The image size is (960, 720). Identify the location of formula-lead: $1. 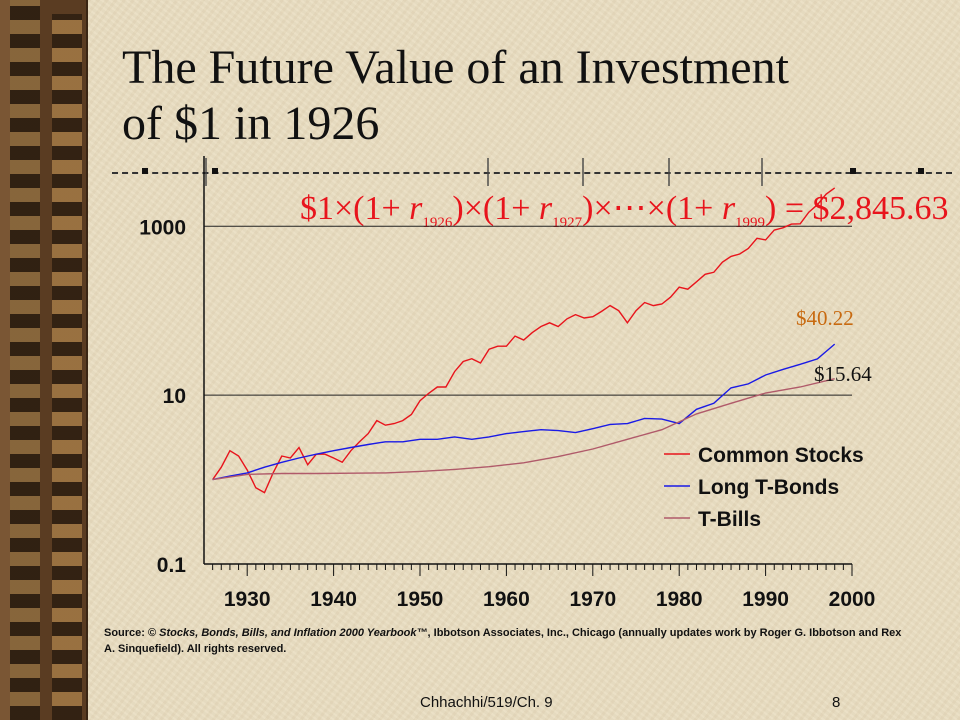
(317, 208).